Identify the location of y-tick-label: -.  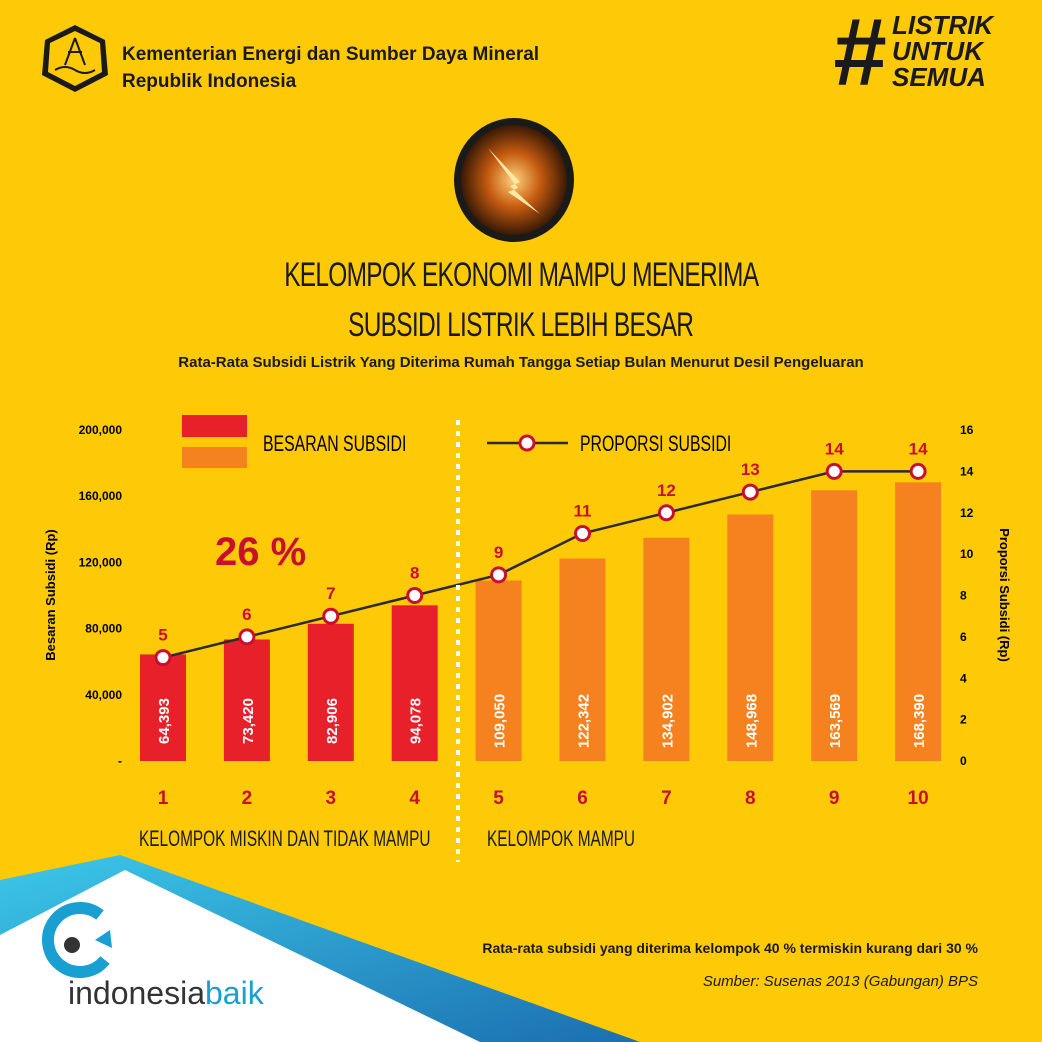
(120, 761).